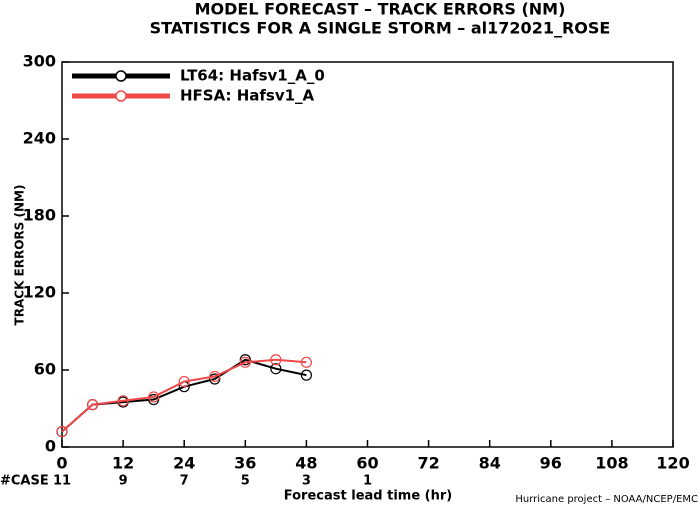  What do you see at coordinates (611, 463) in the screenshot?
I see `x-tick-label: 108` at bounding box center [611, 463].